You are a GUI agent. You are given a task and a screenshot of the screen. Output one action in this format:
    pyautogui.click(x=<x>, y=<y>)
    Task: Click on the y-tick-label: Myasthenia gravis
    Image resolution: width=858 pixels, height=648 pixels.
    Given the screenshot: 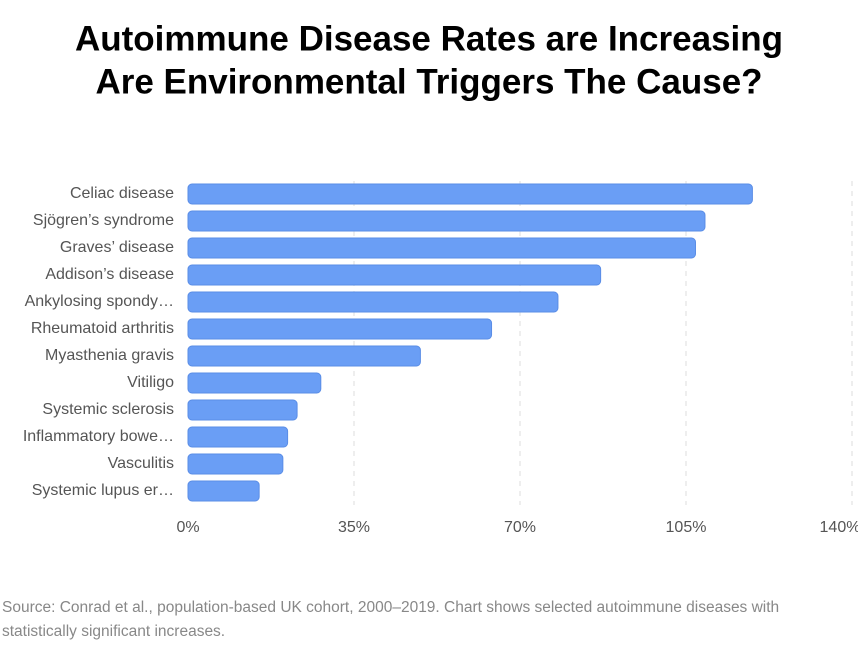 What is the action you would take?
    pyautogui.click(x=109, y=355)
    